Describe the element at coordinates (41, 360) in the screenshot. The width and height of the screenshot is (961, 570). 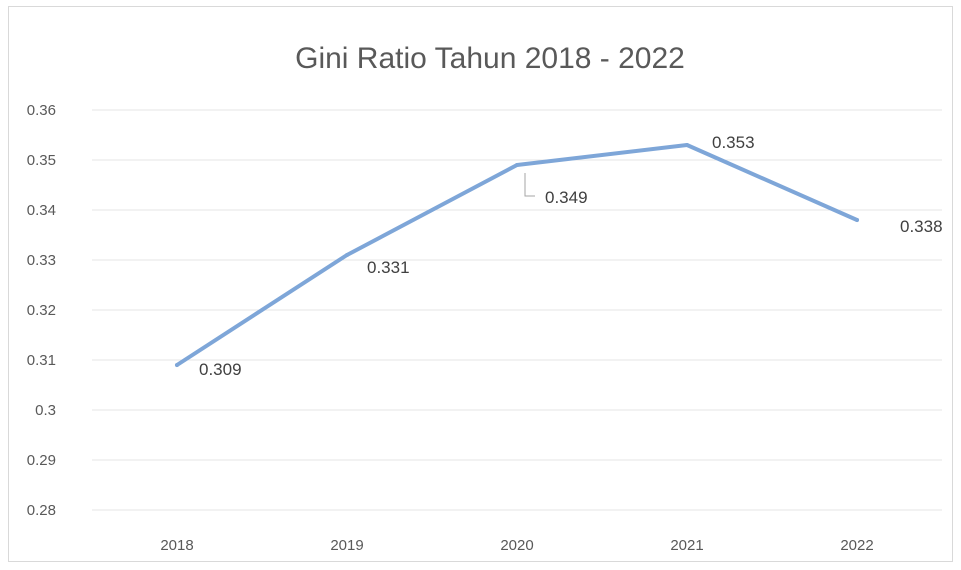
I see `y-tick-label: 0.31` at that location.